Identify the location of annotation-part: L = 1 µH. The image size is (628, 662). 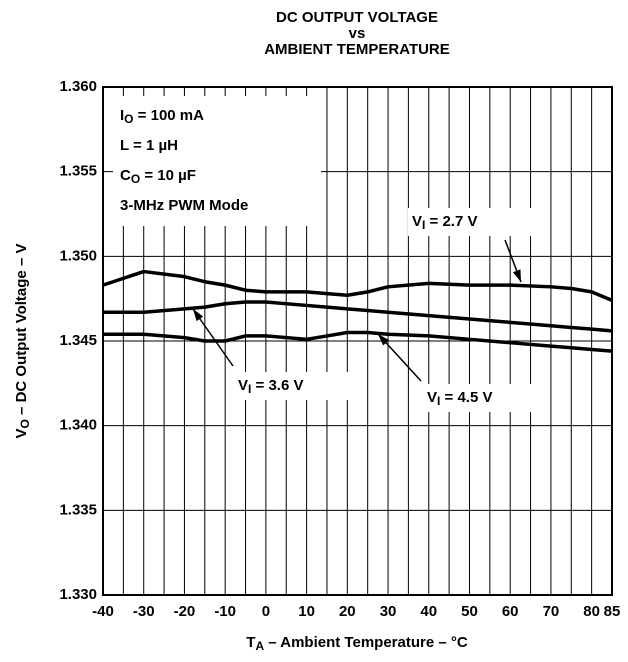
(149, 145).